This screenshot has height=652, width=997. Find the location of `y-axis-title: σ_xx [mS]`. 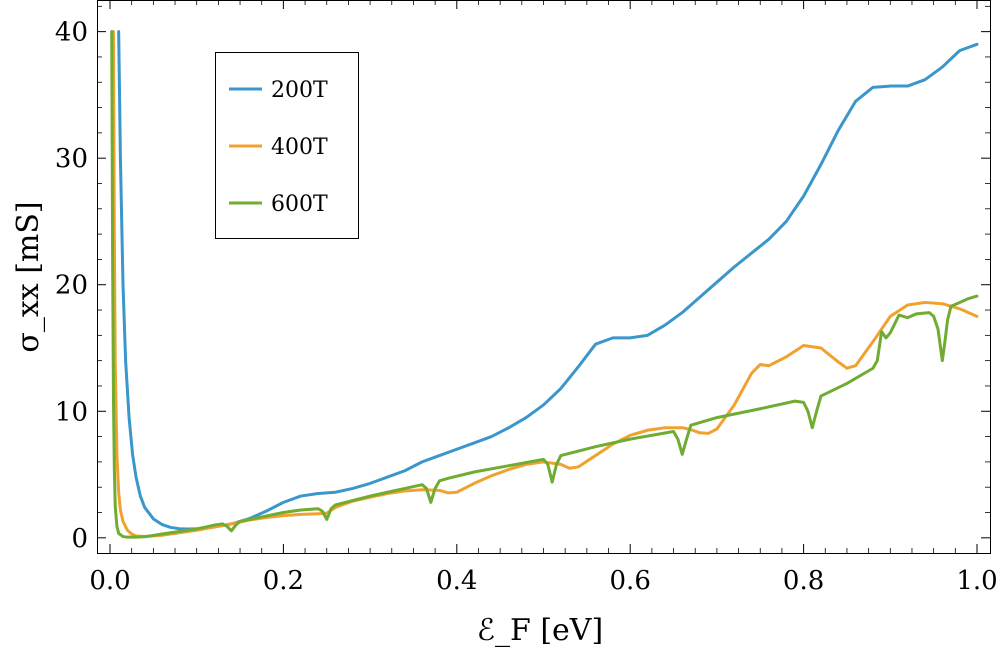

y-axis-title: σ_xx [mS] is located at coordinates (28, 276).